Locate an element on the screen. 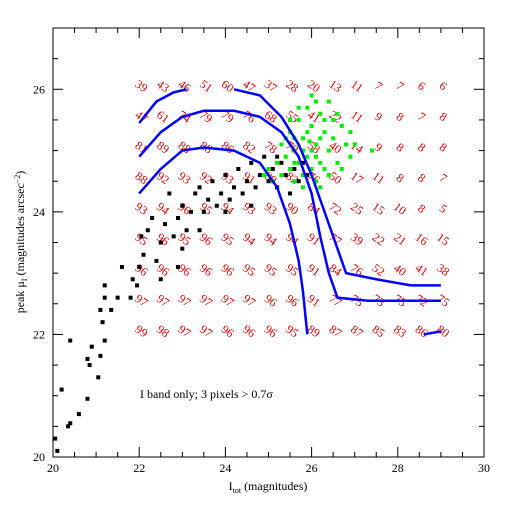  grid-label: 60 is located at coordinates (228, 86).